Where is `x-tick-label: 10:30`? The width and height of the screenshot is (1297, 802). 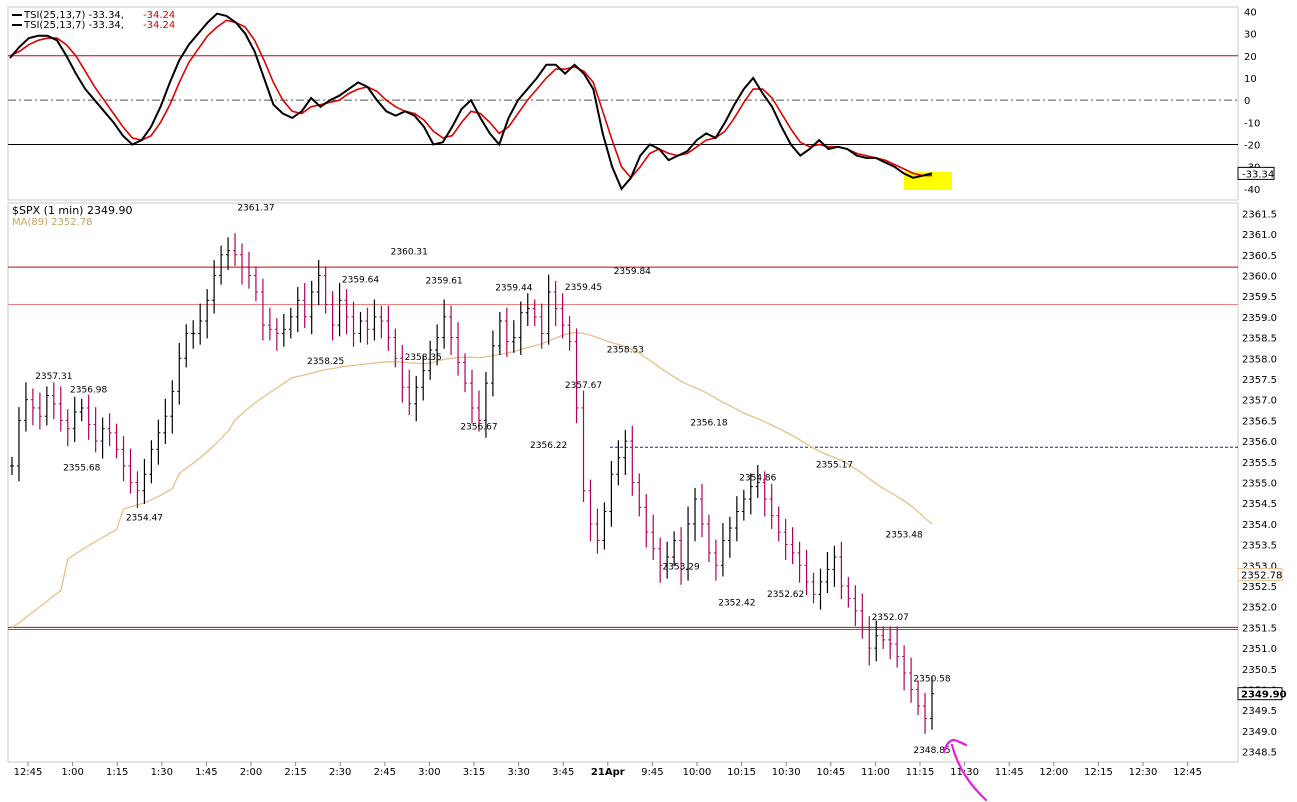
x-tick-label: 10:30 is located at coordinates (786, 772).